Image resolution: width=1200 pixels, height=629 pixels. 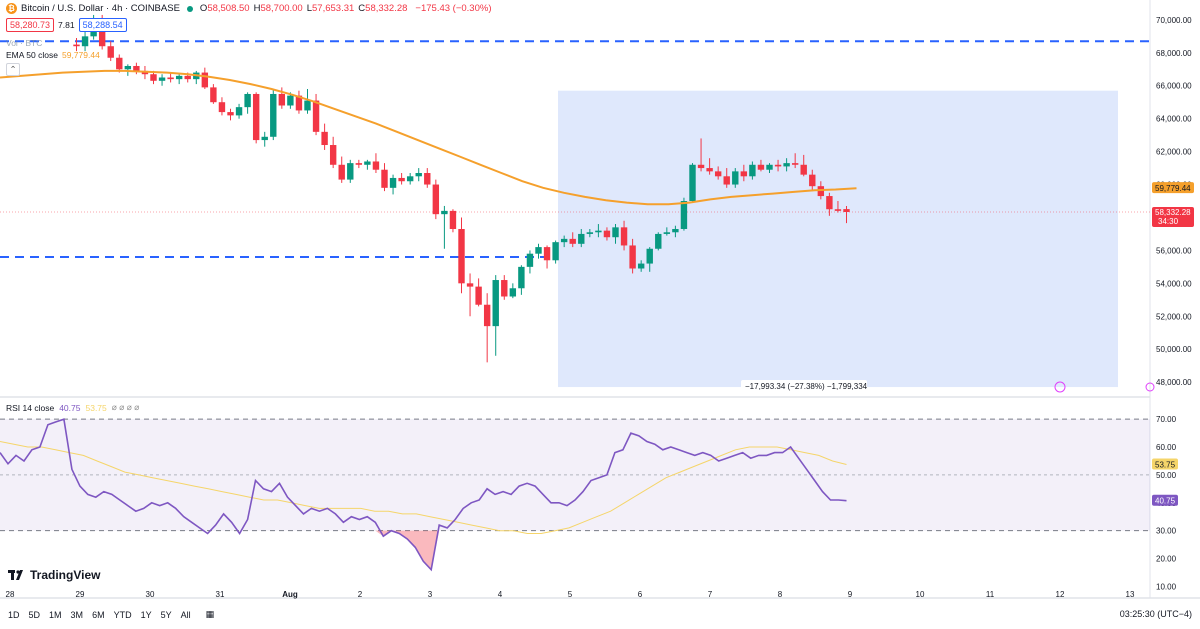 I want to click on alert-bolt-icon, so click(x=1060, y=387).